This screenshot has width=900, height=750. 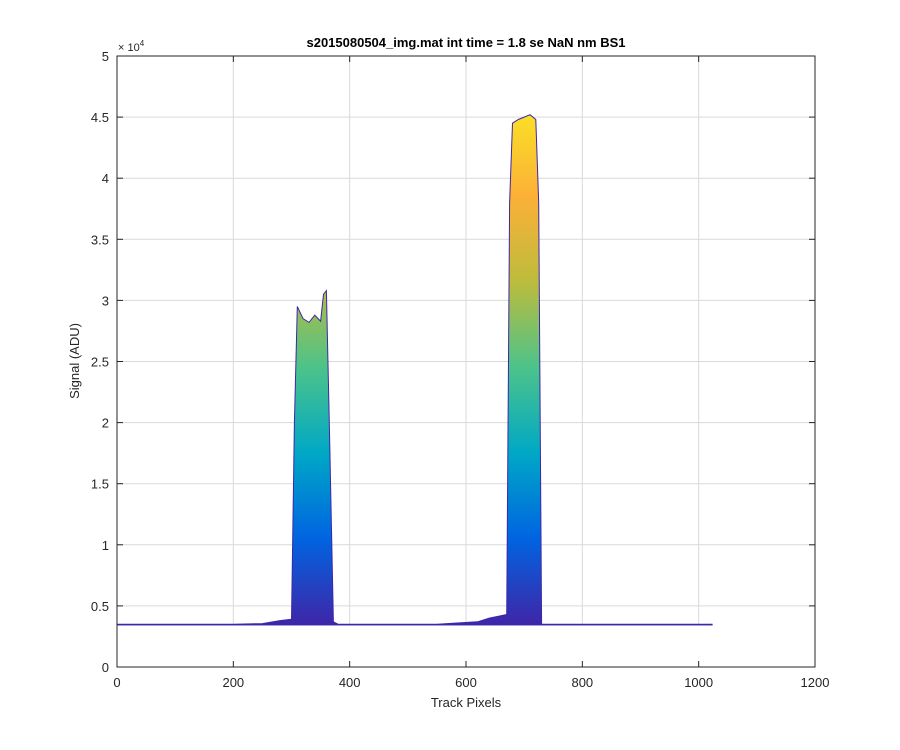 I want to click on x-tick-label: 200, so click(x=233, y=682).